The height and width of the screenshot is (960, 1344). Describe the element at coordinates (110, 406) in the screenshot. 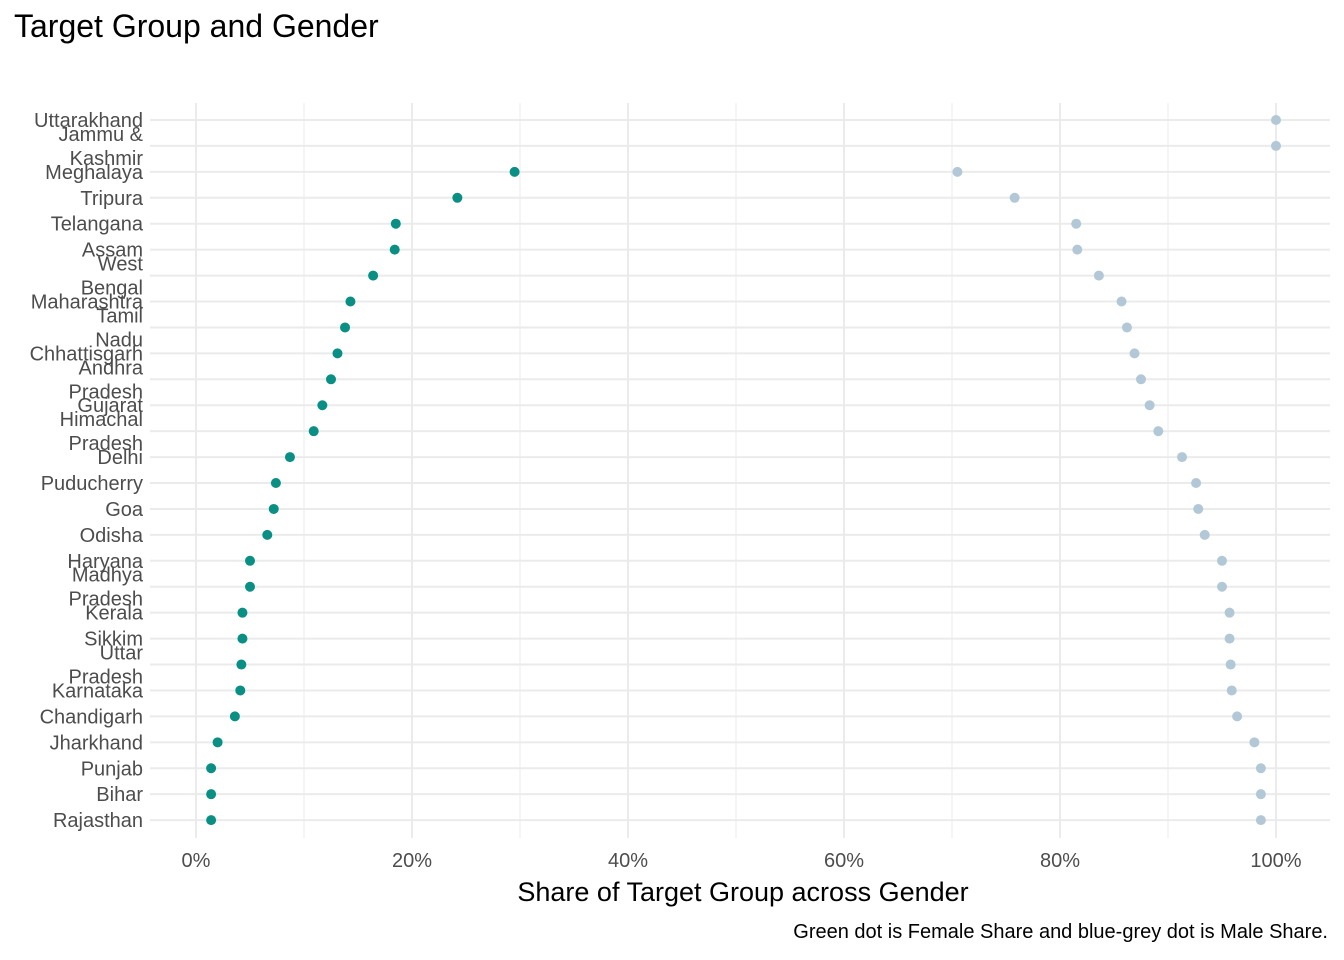

I see `y-tick-label: Gujarat` at that location.